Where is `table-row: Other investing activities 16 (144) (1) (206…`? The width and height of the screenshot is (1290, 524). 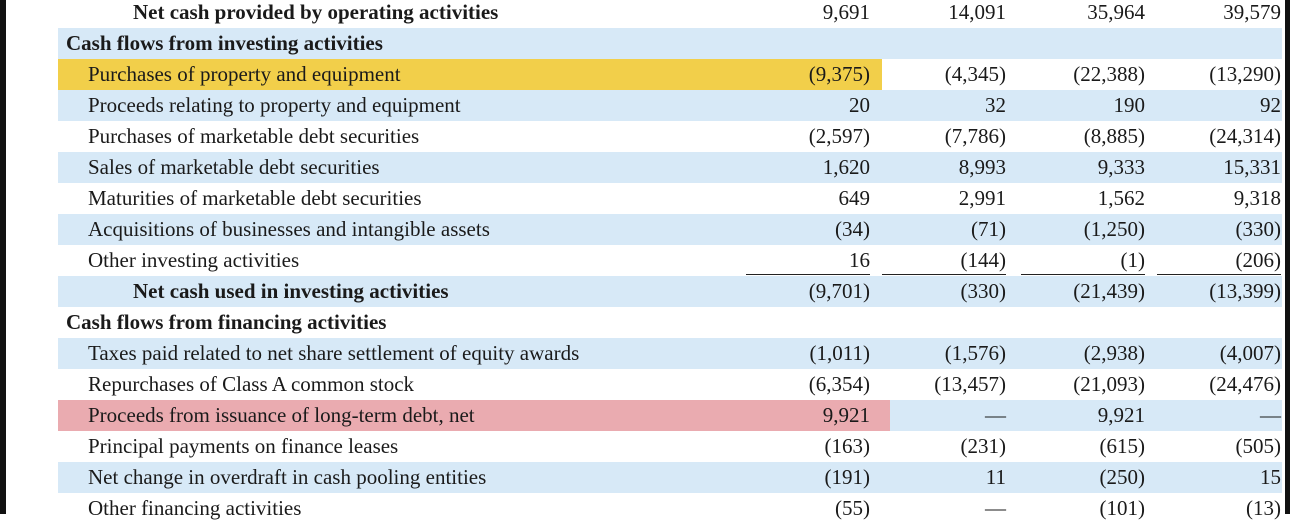
table-row: Other investing activities 16 (144) (1) (206… is located at coordinates (670, 260).